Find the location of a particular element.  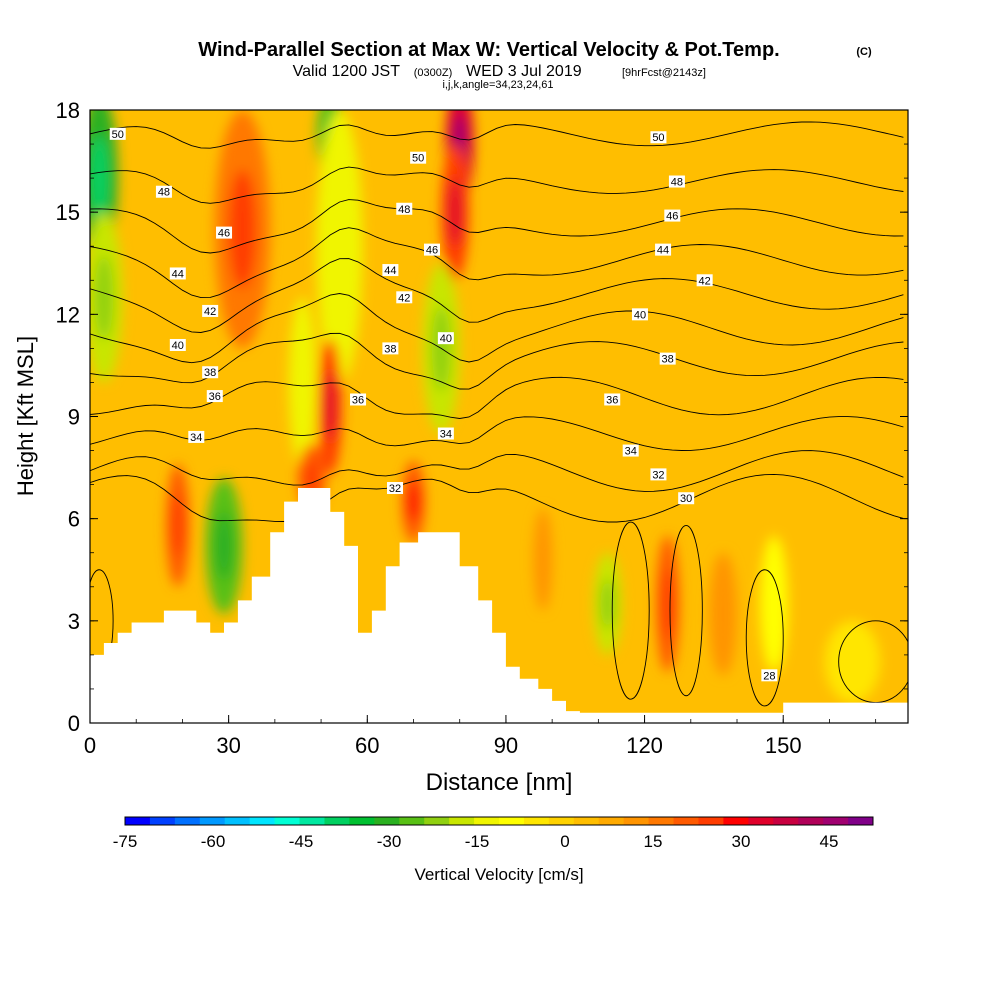

subtitle-ijk: i,j,k,angle=34,23,24,61 is located at coordinates (497, 85).